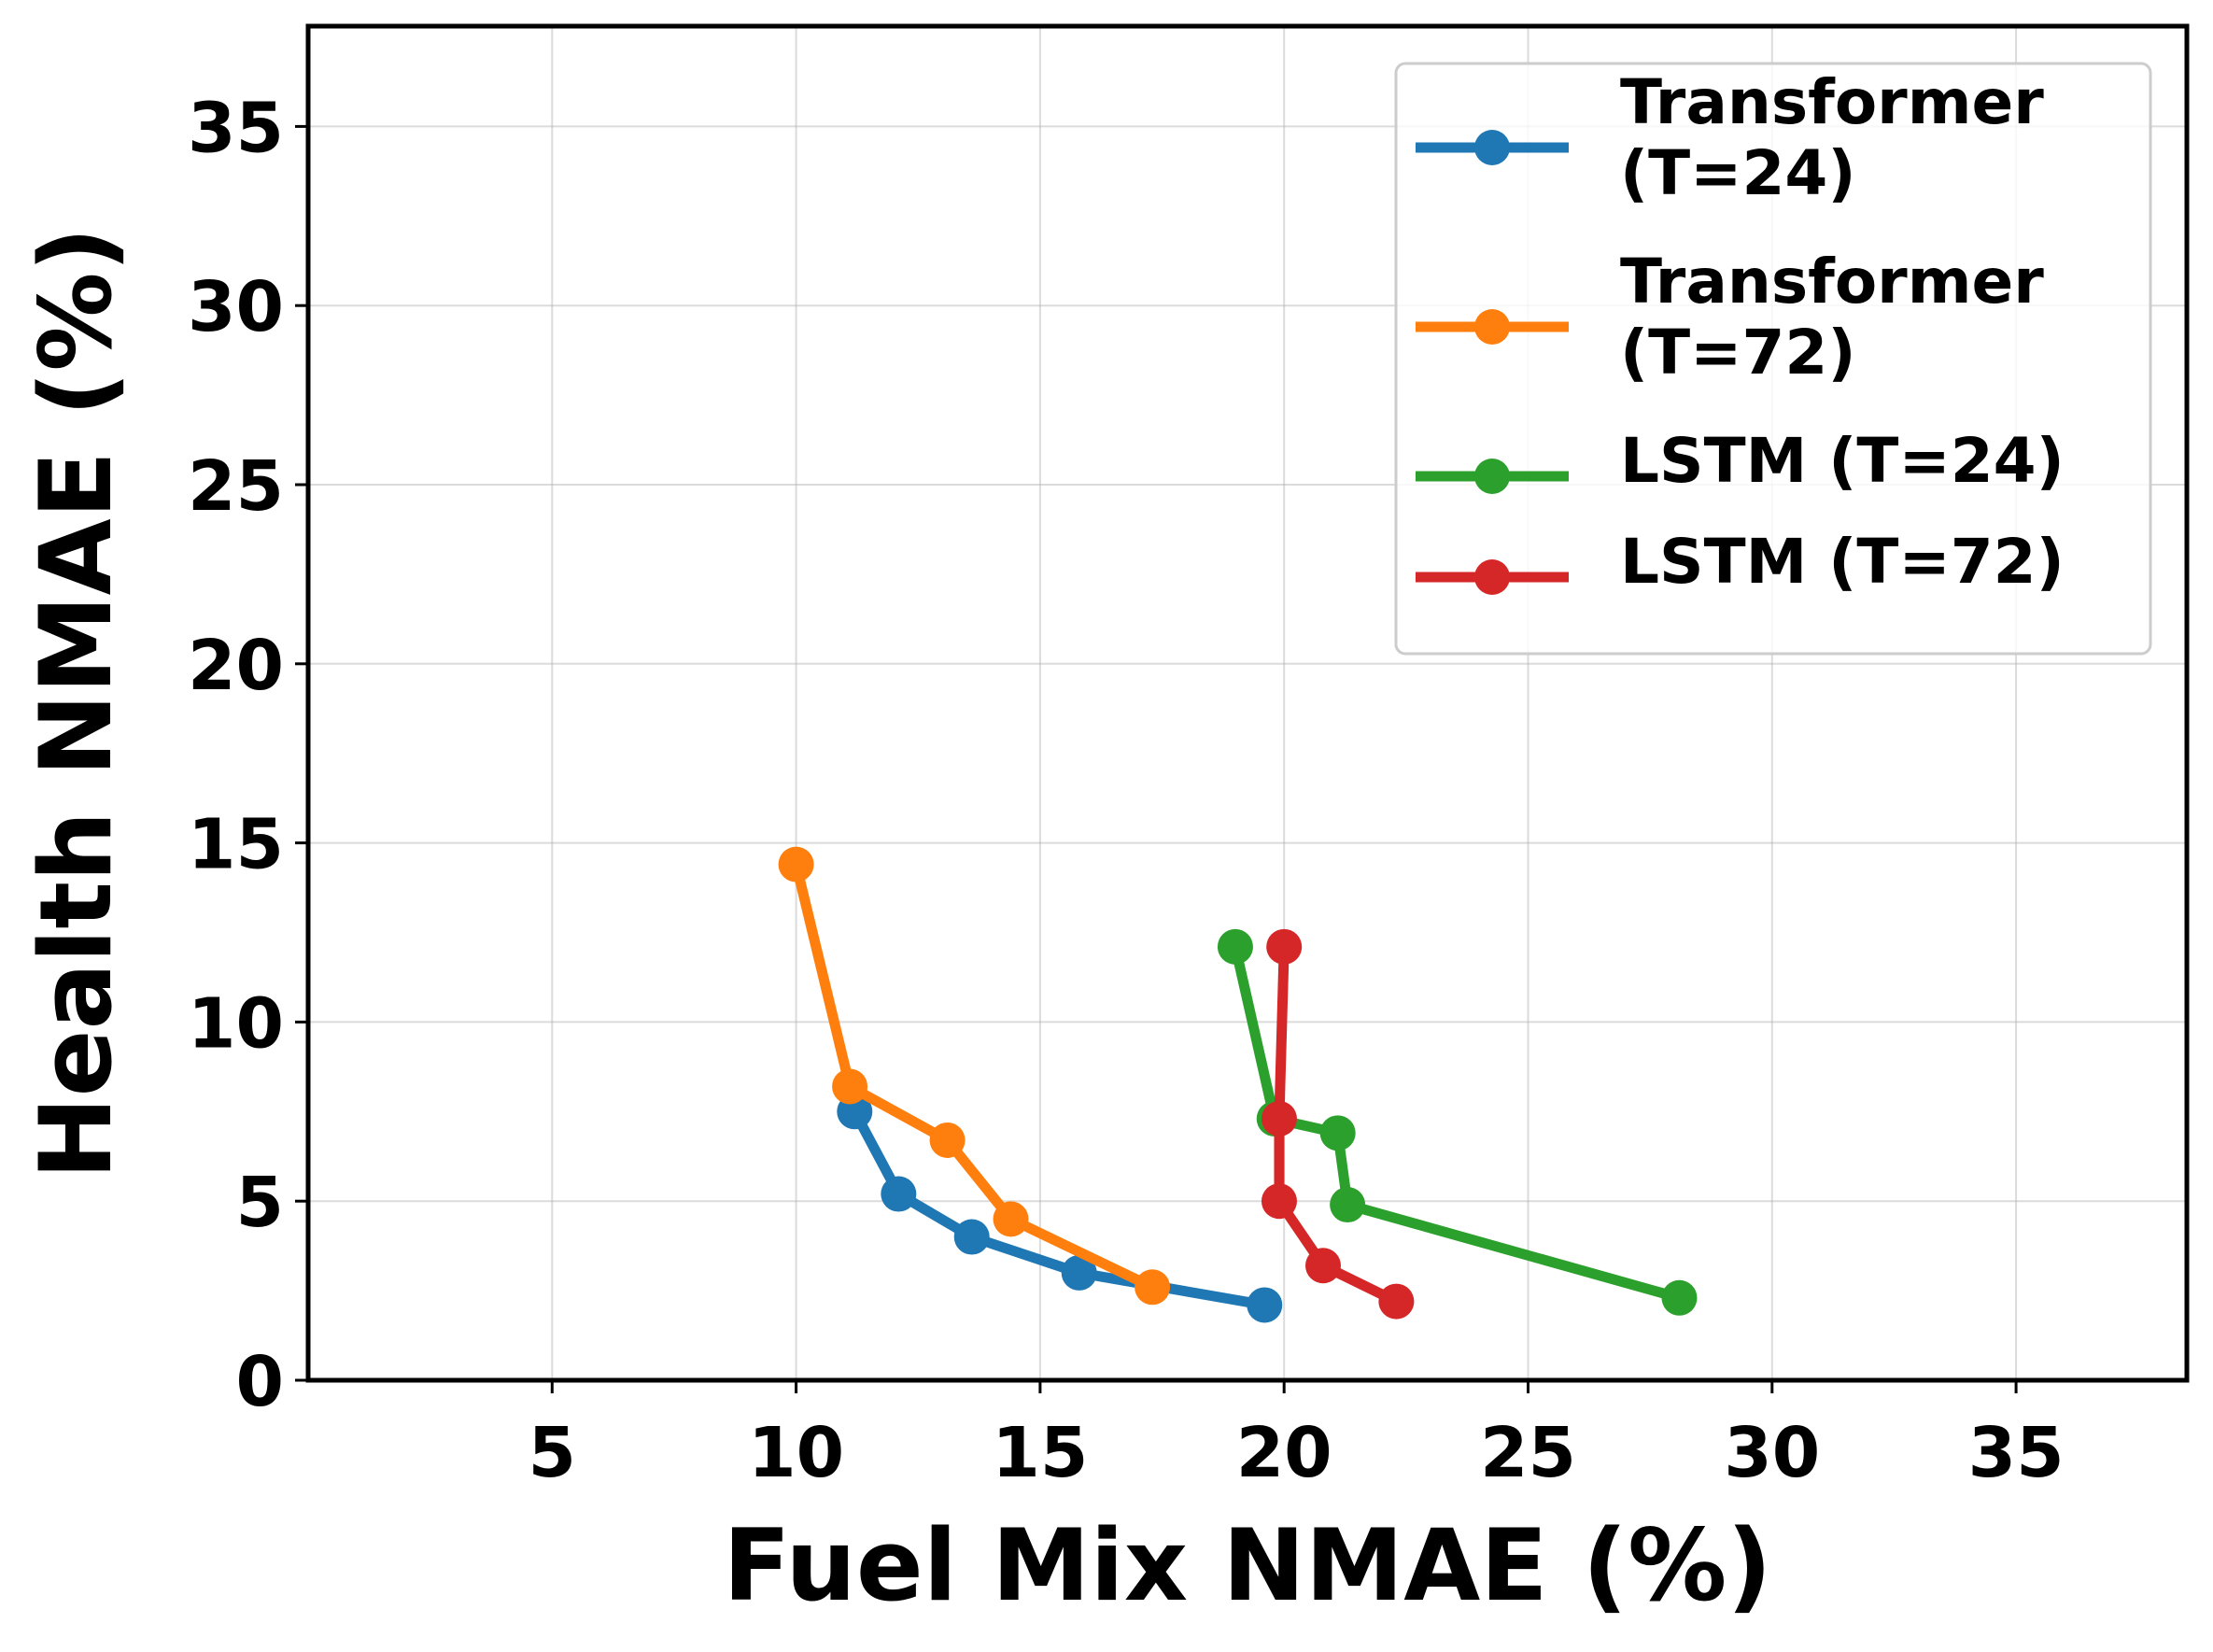  Describe the element at coordinates (236, 1023) in the screenshot. I see `y-tick-label: 10` at that location.